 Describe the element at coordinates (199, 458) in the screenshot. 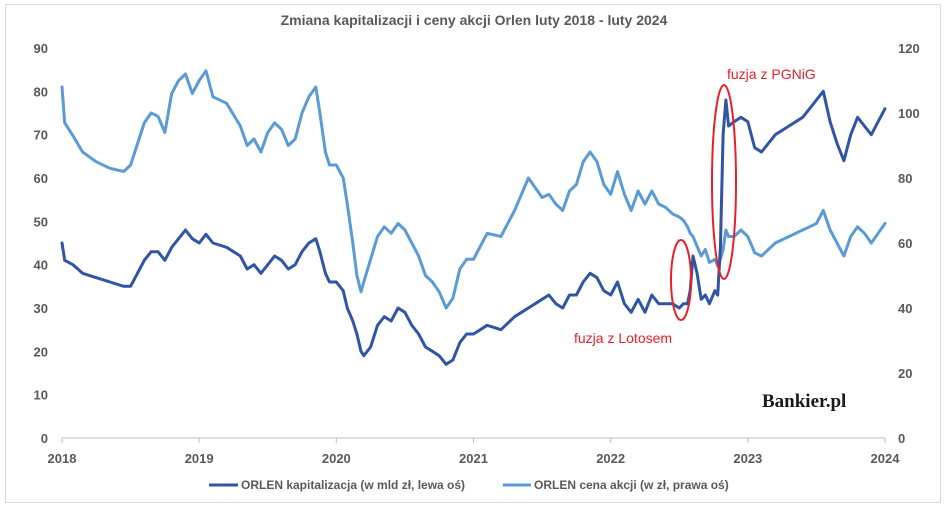

I see `x-tick-label: 2019` at that location.